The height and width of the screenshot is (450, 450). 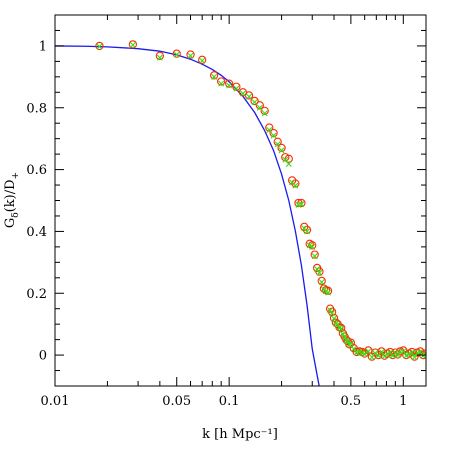 I want to click on y-axis-title-sub2: +, so click(x=16, y=176).